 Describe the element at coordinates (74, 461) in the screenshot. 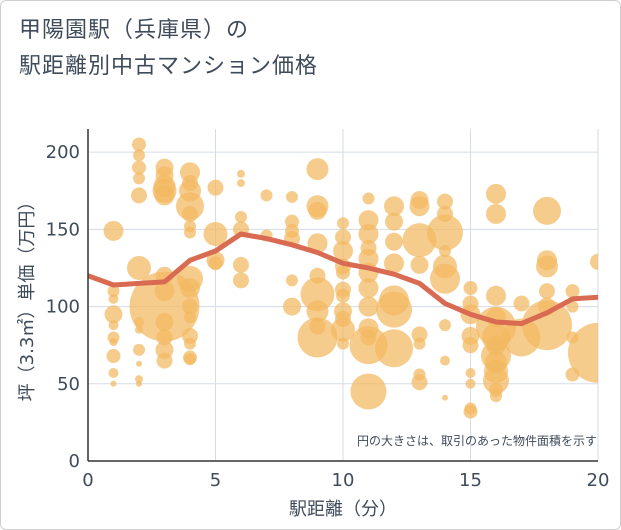

I see `y-tick-label: 0` at that location.